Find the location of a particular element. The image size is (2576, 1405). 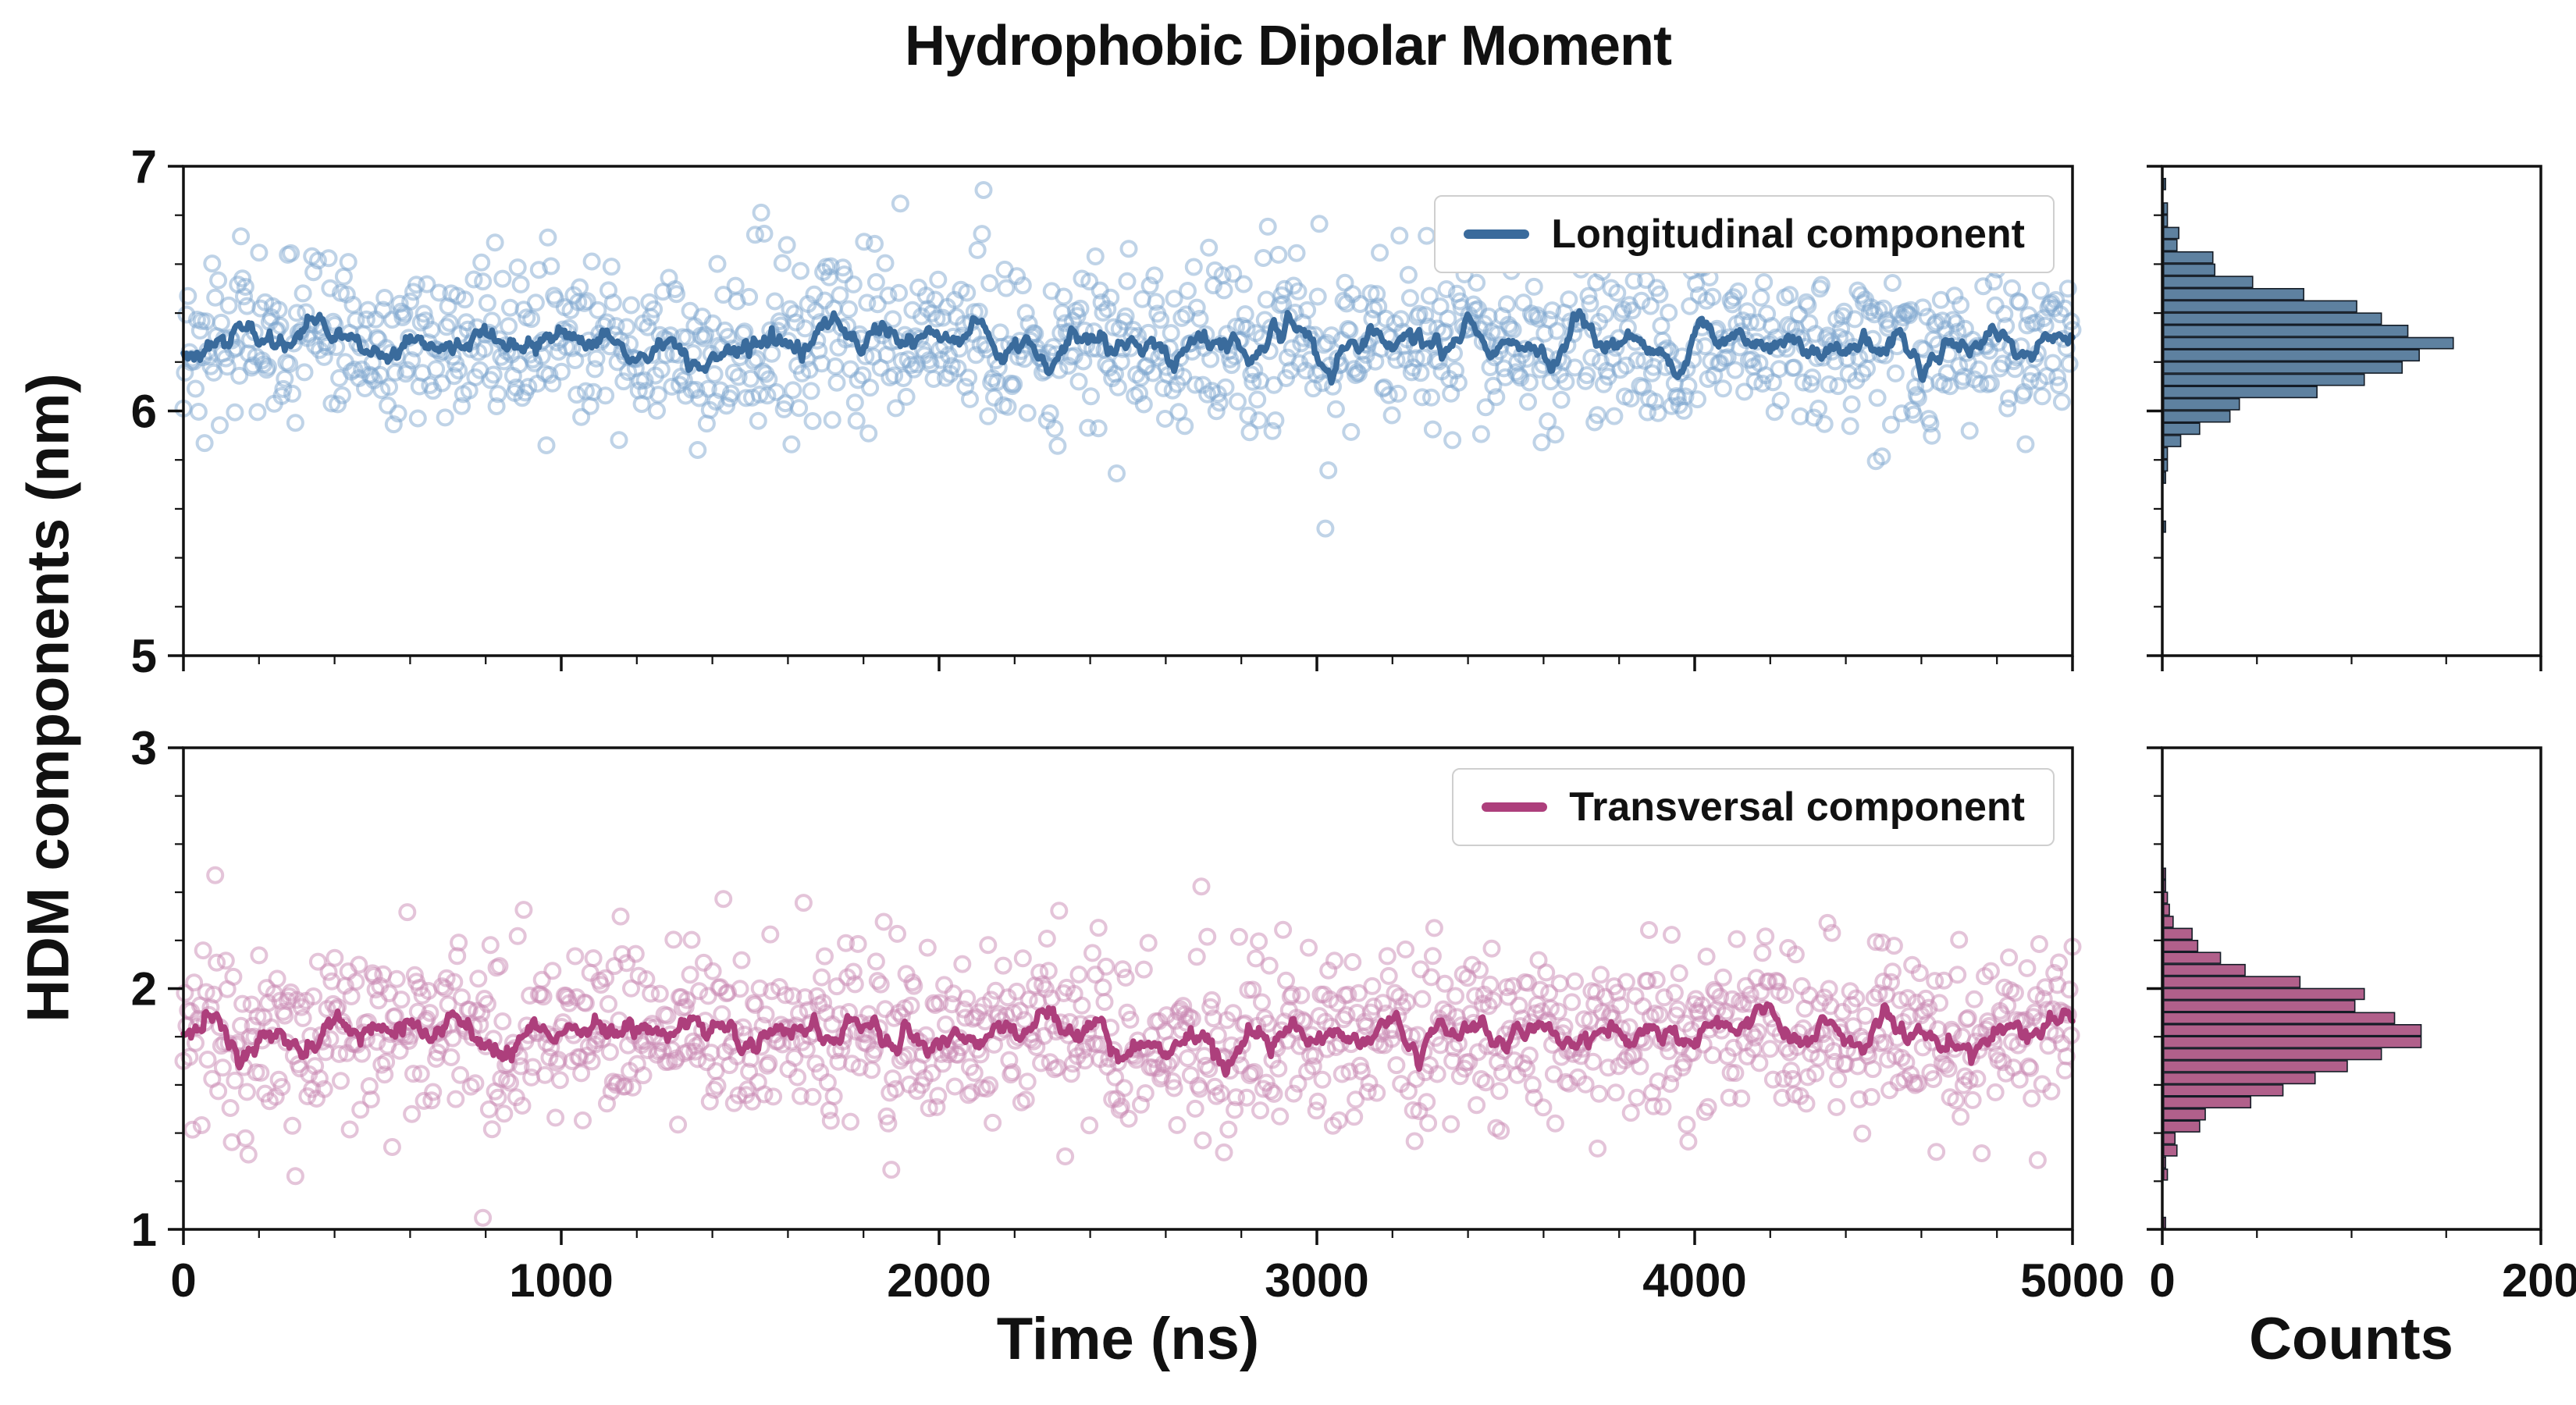

chart-title: Hydrophobic Dipolar Moment is located at coordinates (1288, 46).